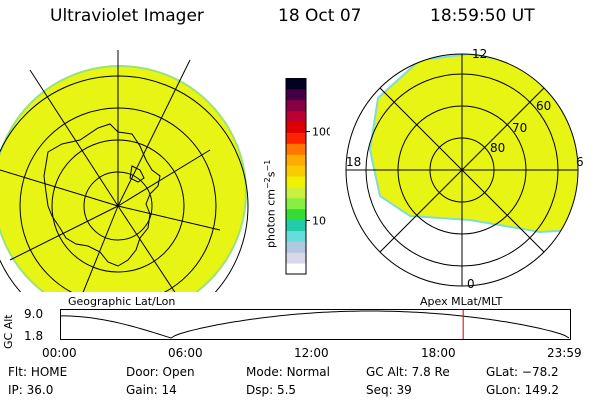 This screenshot has height=400, width=600. What do you see at coordinates (307, 176) in the screenshot?
I see `colorbar: 100 10` at bounding box center [307, 176].